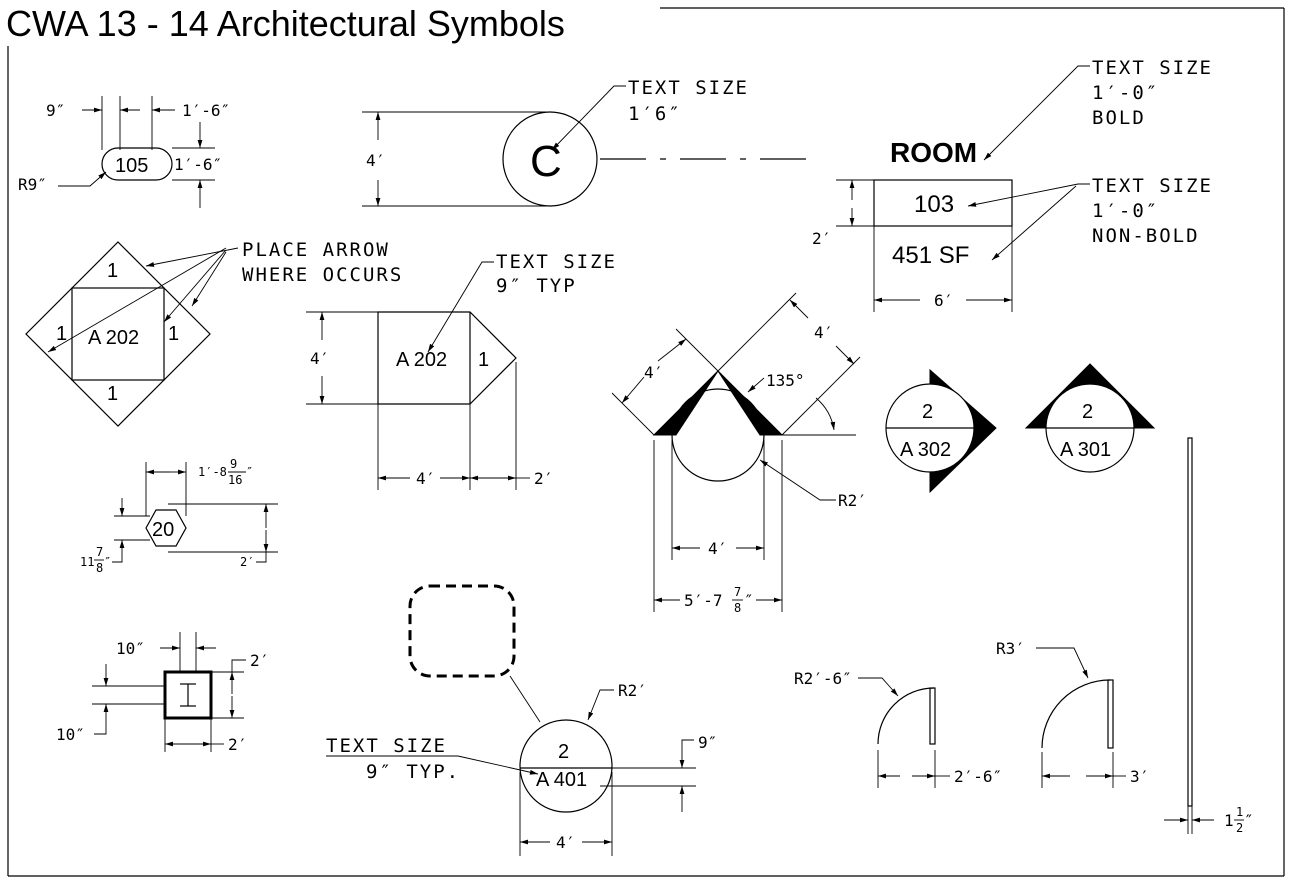 Image resolution: width=1296 pixels, height=880 pixels. What do you see at coordinates (212, 472) in the screenshot?
I see `hex-width: 1′-8` at bounding box center [212, 472].